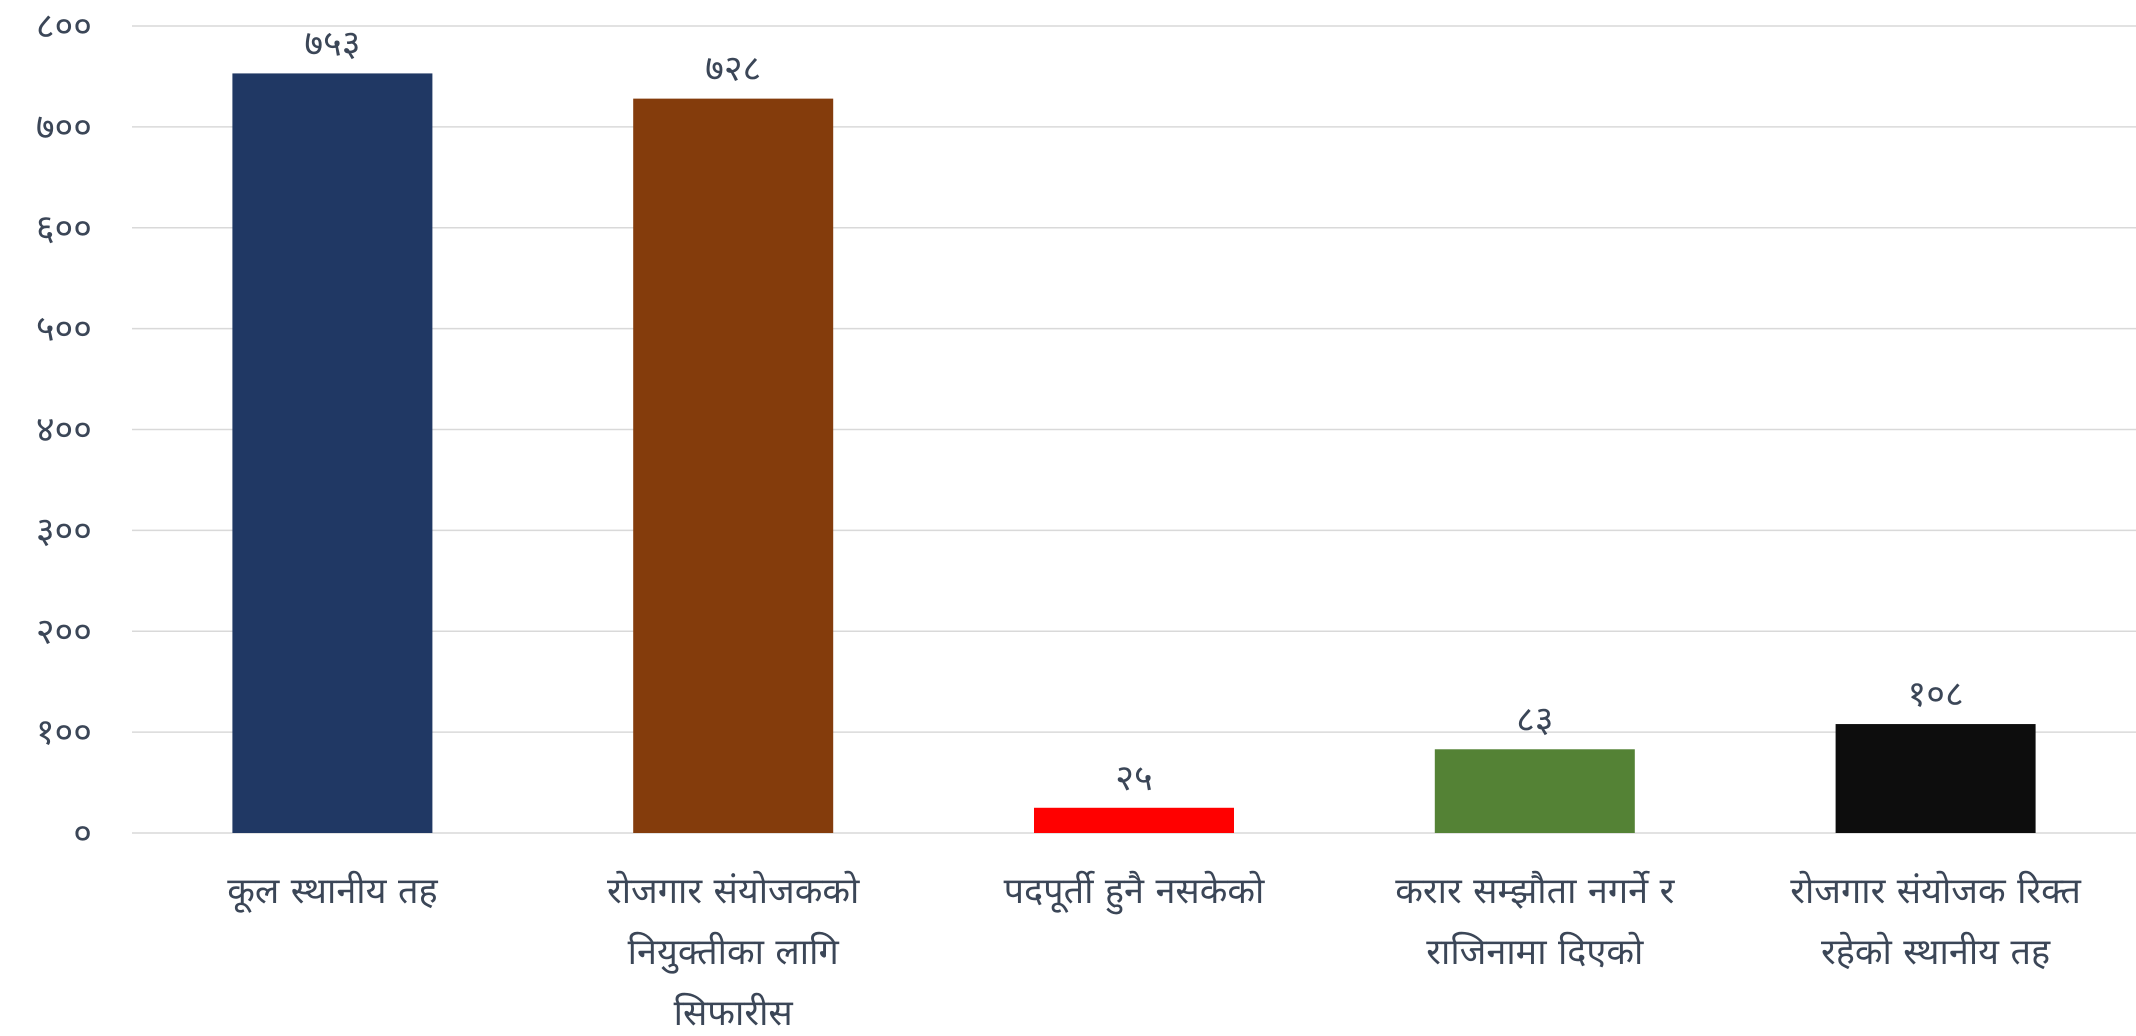 The image size is (2136, 1036). Describe the element at coordinates (1936, 921) in the screenshot. I see `x-category-label: रोजगार संयोजक रिक्त रहेको स्थानीय तह` at that location.